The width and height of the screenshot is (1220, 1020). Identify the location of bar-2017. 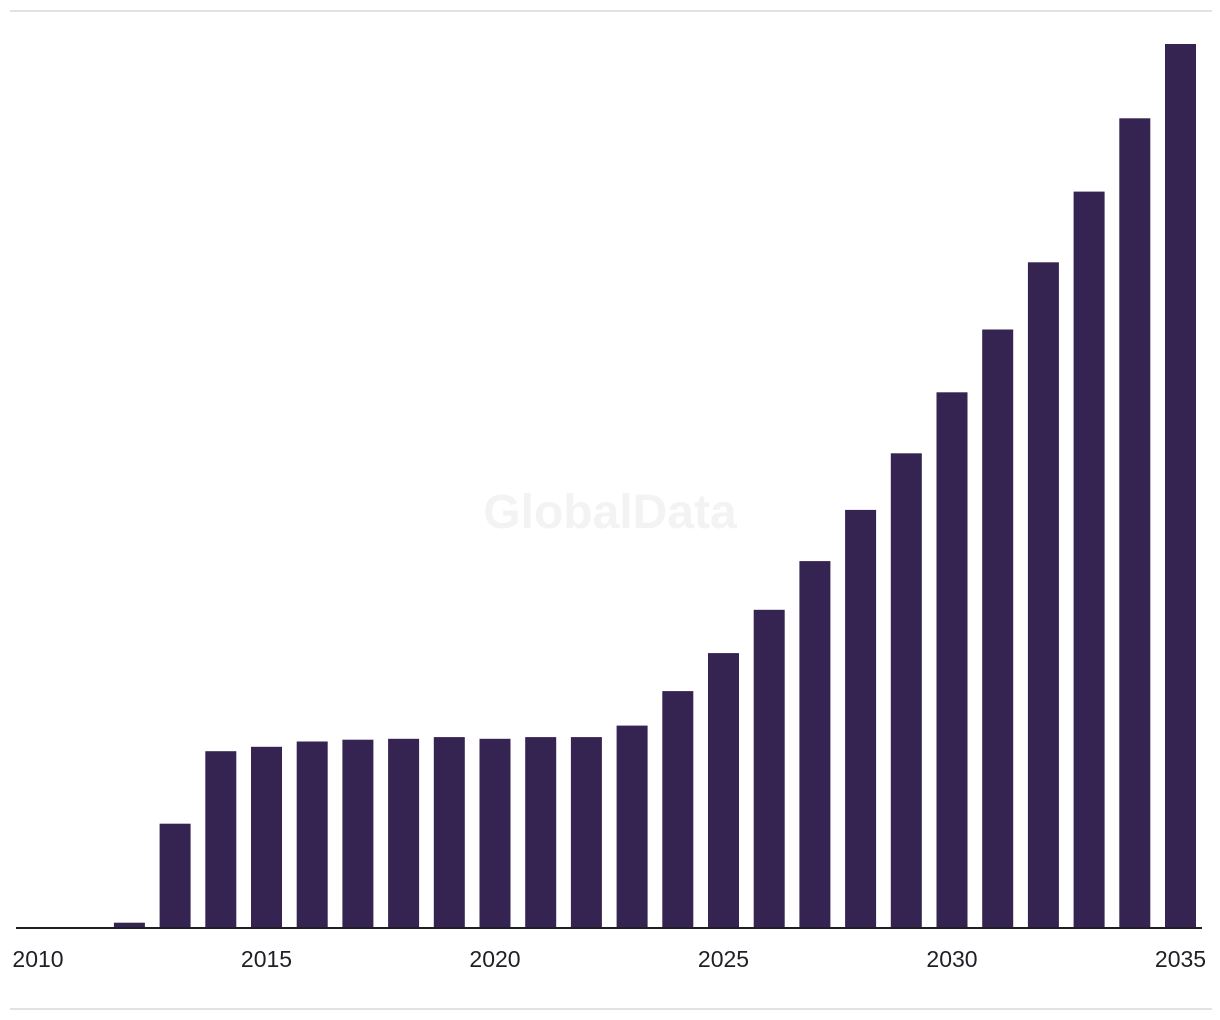
(358, 833).